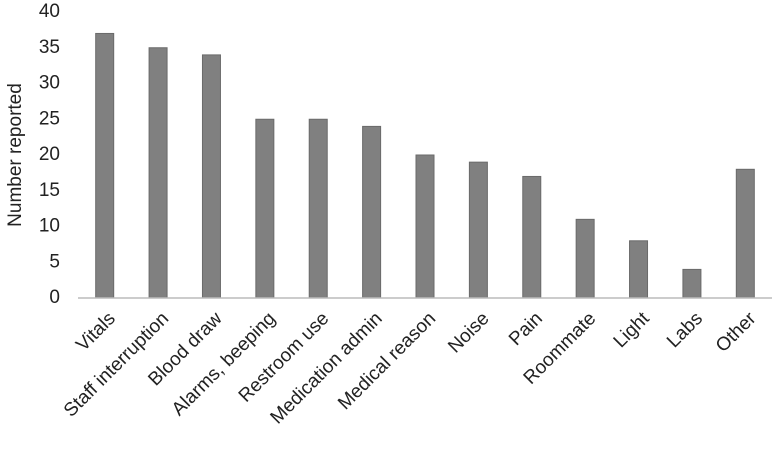 Image resolution: width=780 pixels, height=467 pixels. Describe the element at coordinates (49, 11) in the screenshot. I see `y-tick-label: 40` at that location.